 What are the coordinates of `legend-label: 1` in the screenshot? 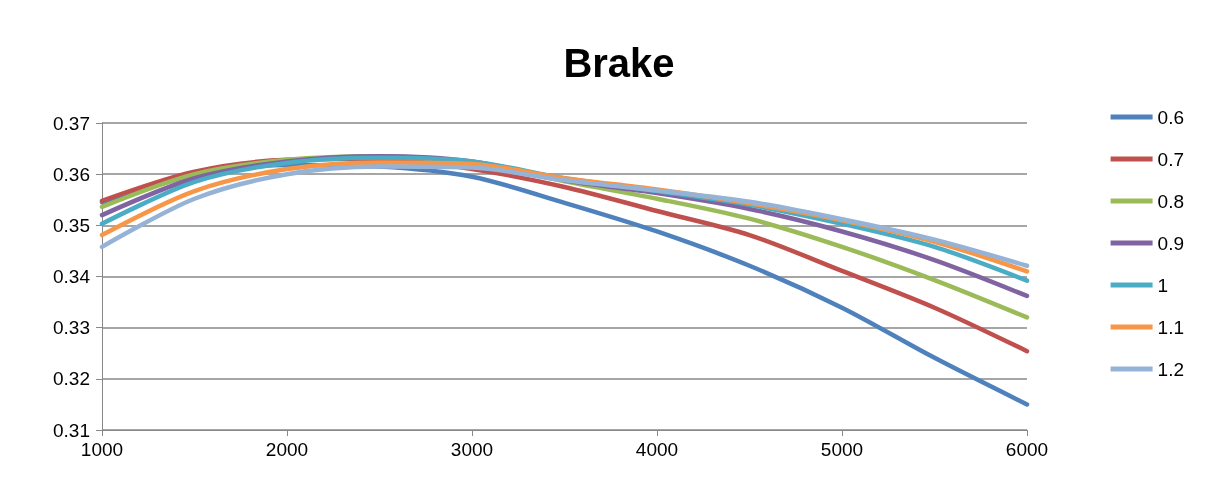 It's located at (1163, 285).